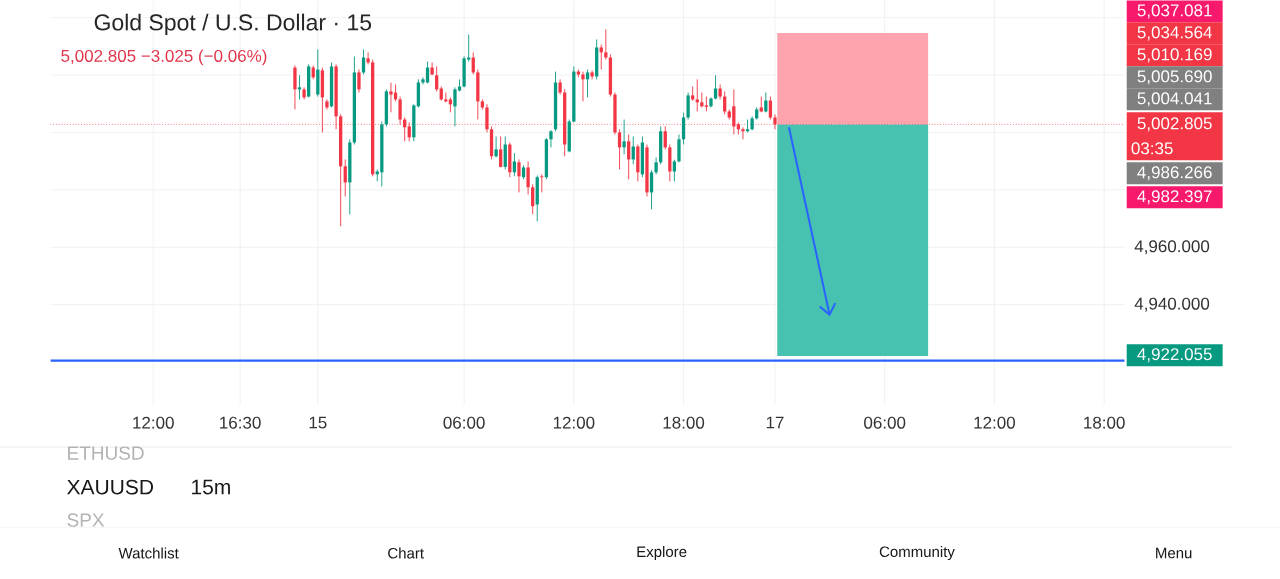 This screenshot has width=1280, height=579. Describe the element at coordinates (164, 57) in the screenshot. I see `text: 5,002.805 −3.025 (−0.06%)` at that location.